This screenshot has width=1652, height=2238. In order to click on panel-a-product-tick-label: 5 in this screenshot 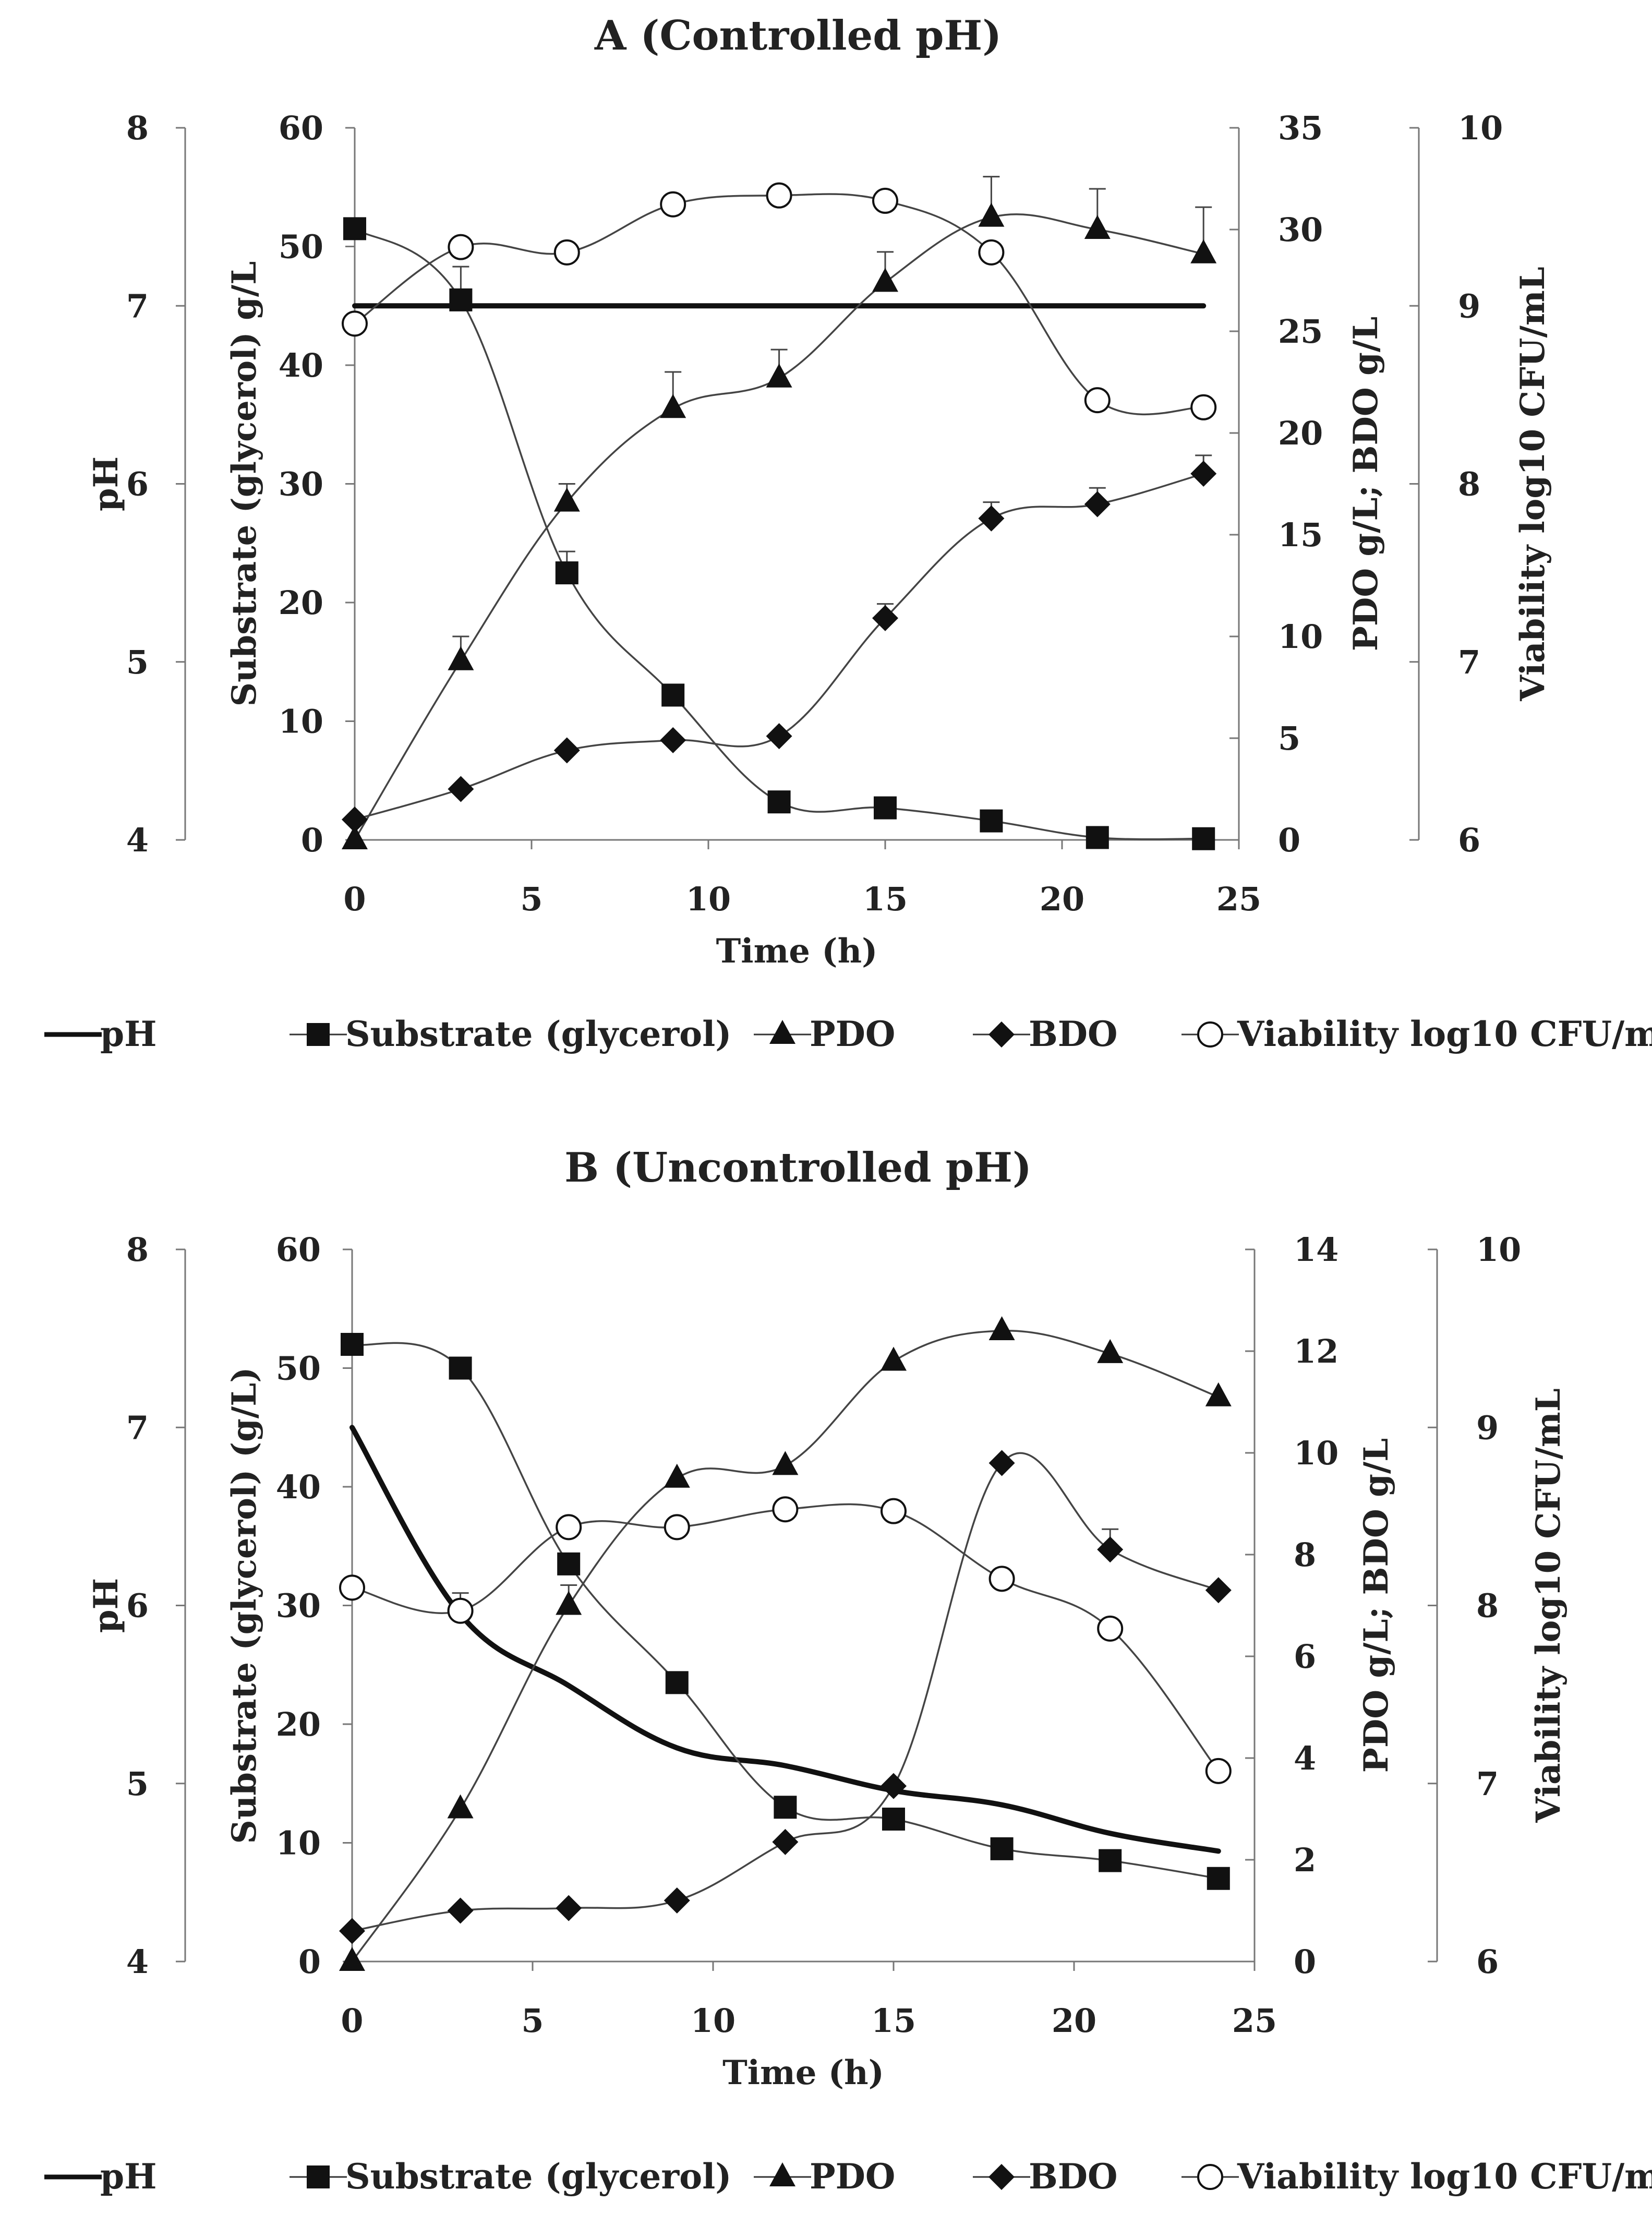, I will do `click(1289, 738)`.